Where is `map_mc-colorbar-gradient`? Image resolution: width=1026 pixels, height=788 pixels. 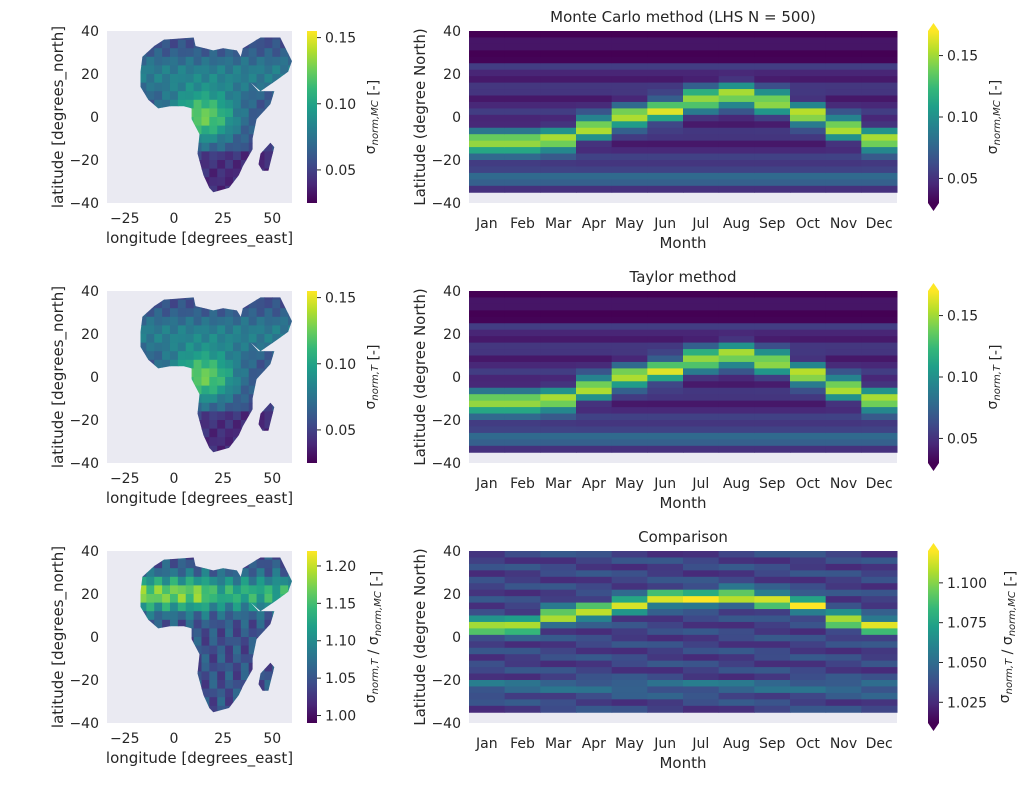 map_mc-colorbar-gradient is located at coordinates (312, 117).